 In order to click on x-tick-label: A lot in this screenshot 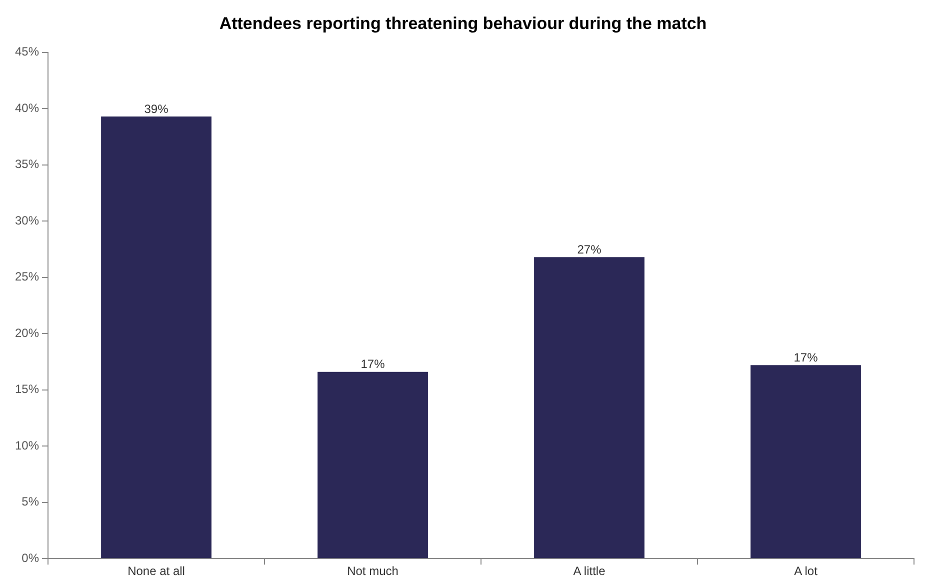, I will do `click(806, 571)`.